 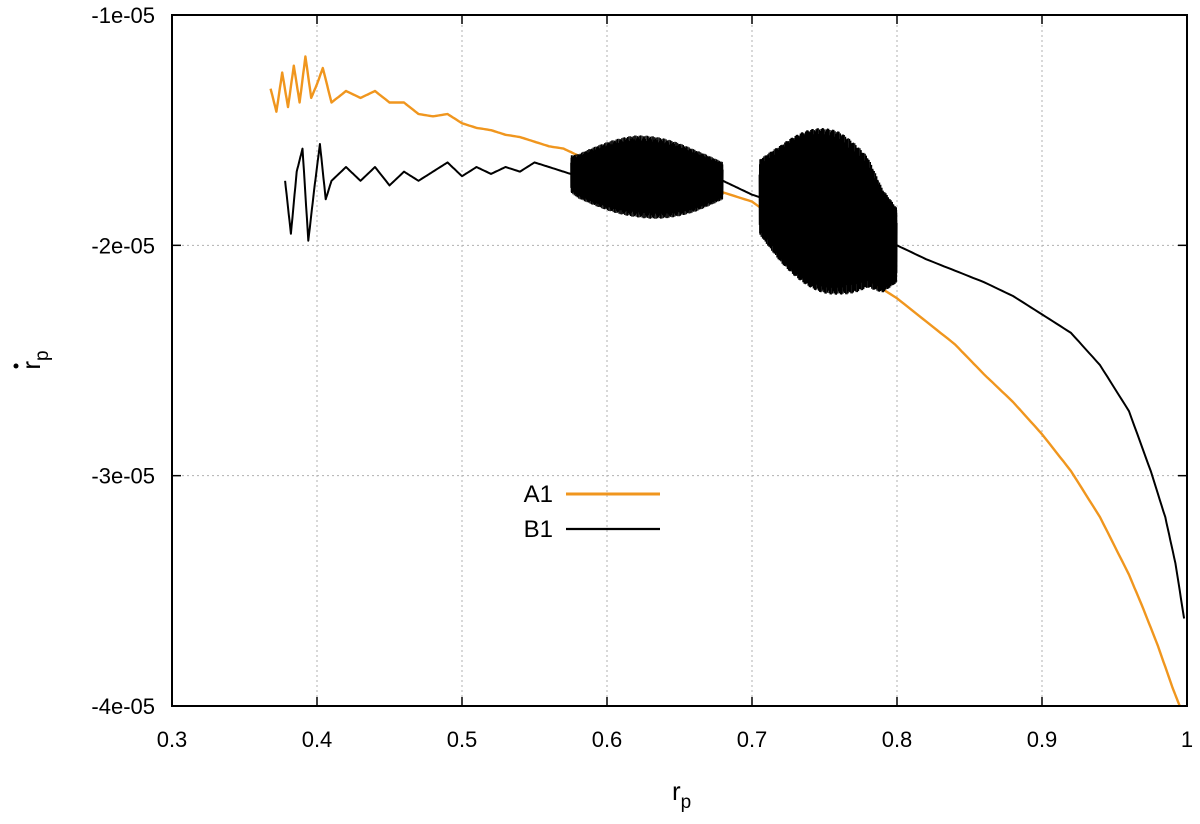 What do you see at coordinates (123, 15) in the screenshot?
I see `y-tick-label: -1e-05` at bounding box center [123, 15].